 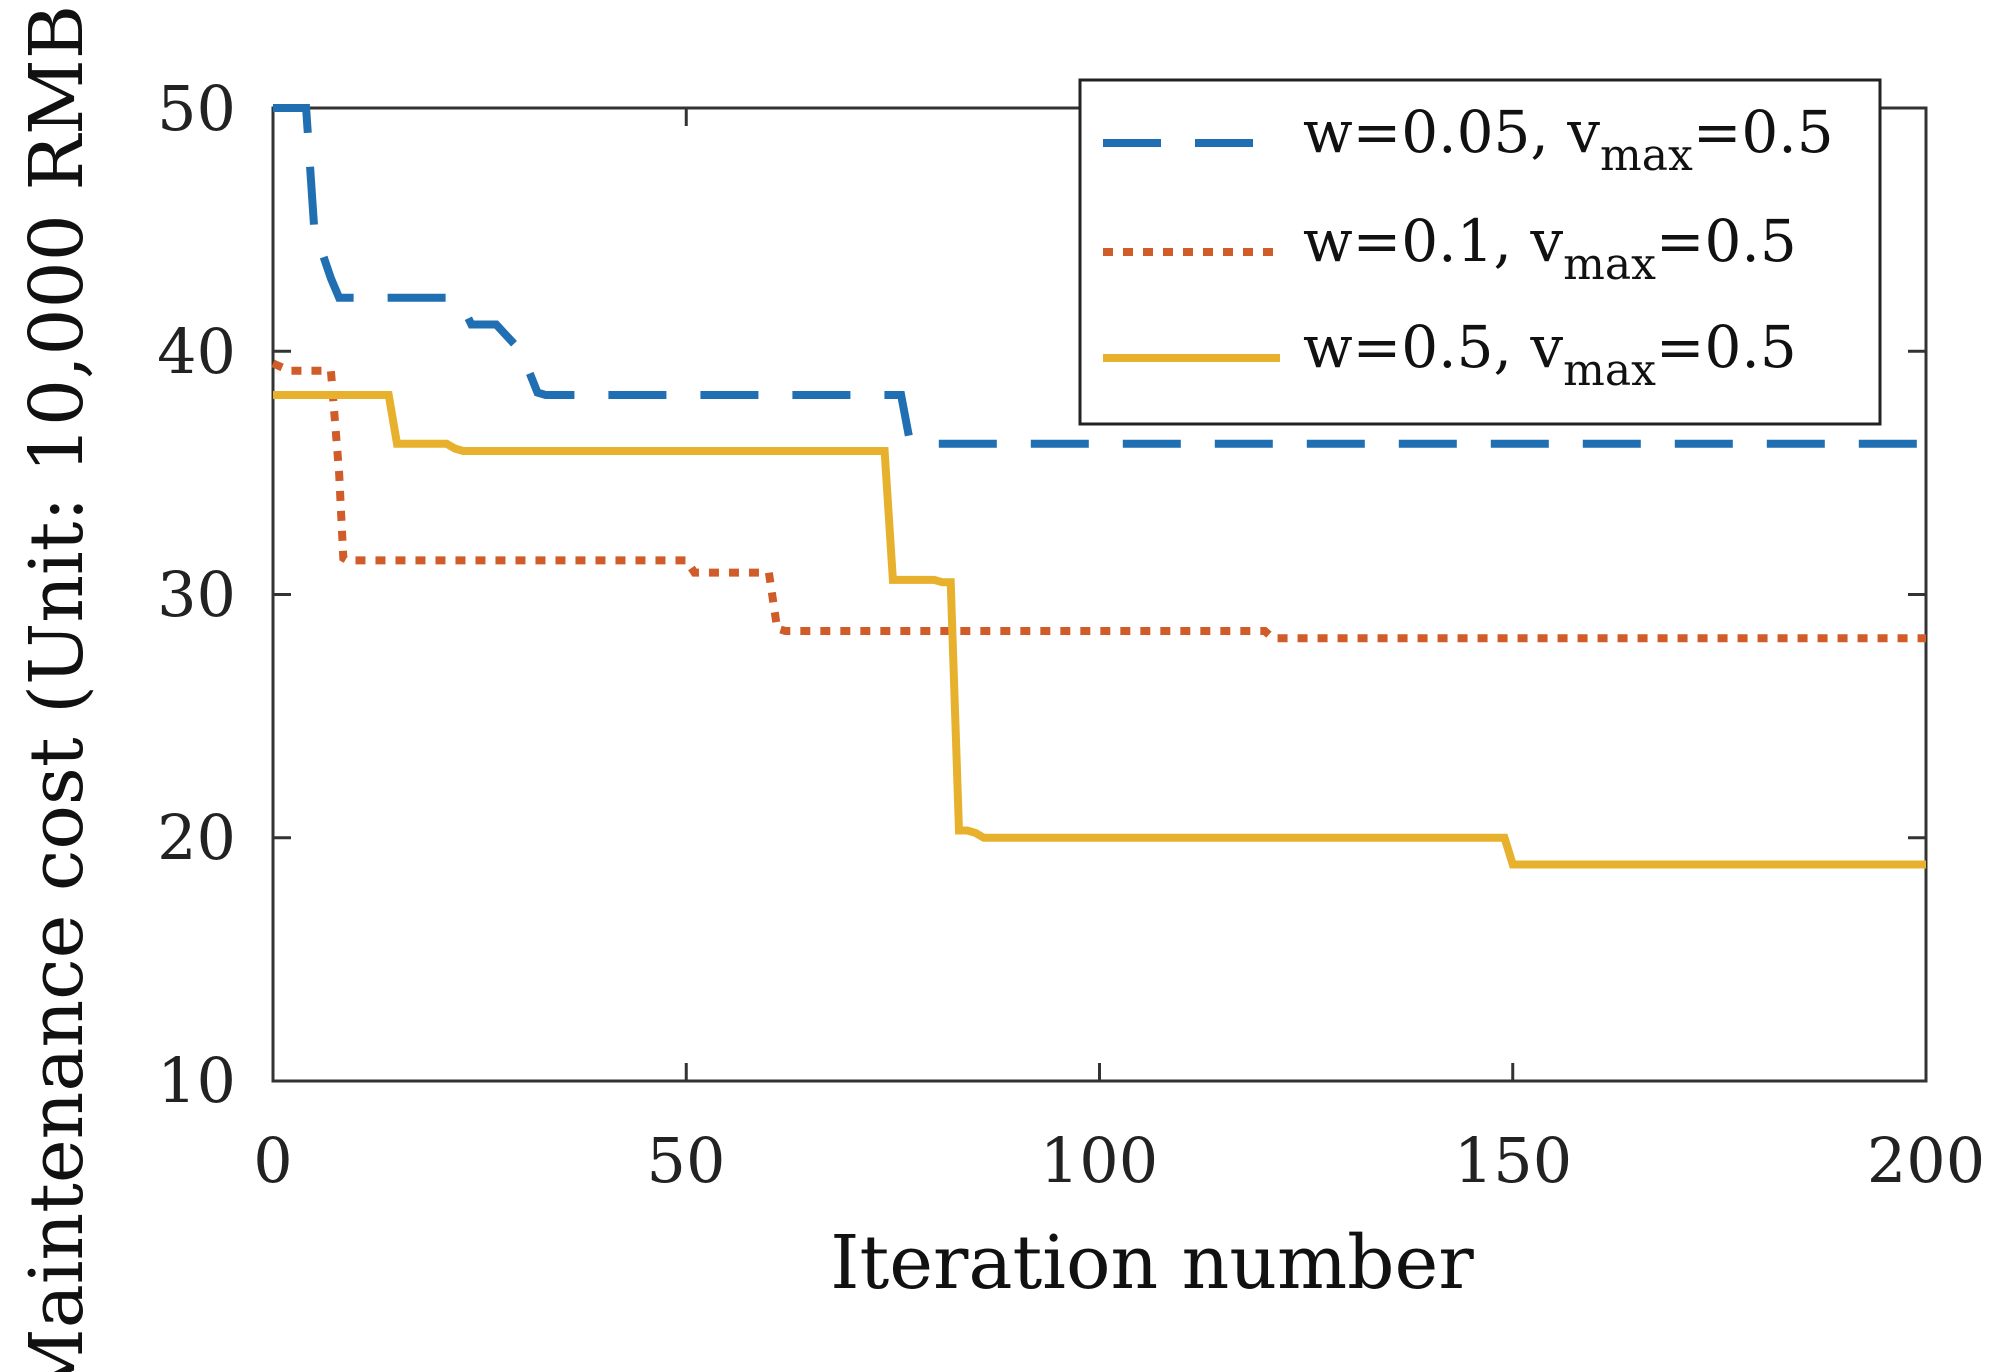 I want to click on x-tick-label: 100, so click(x=1099, y=1160).